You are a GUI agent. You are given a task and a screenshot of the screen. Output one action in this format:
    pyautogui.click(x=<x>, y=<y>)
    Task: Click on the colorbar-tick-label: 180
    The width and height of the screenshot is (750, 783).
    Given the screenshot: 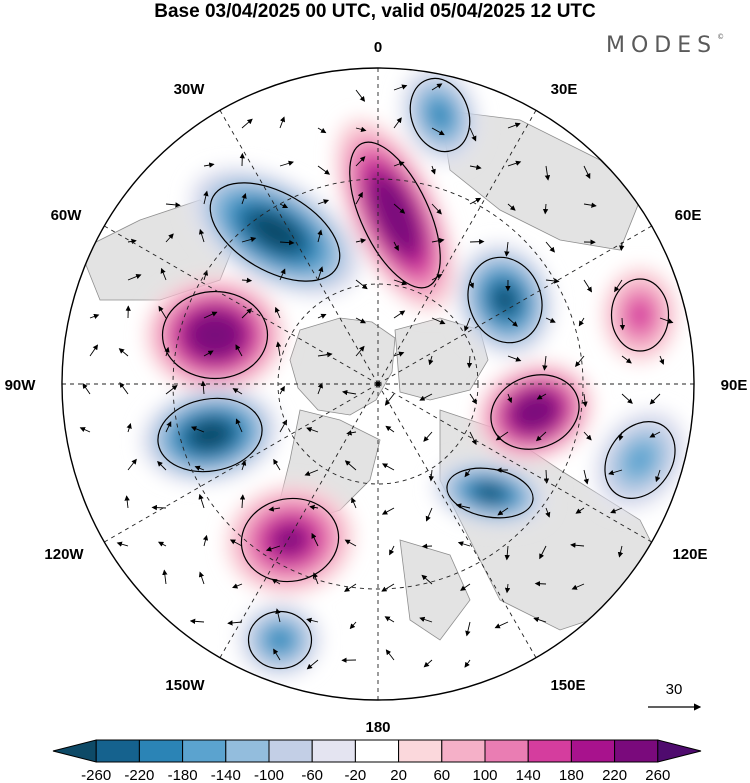 What is the action you would take?
    pyautogui.click(x=571, y=775)
    